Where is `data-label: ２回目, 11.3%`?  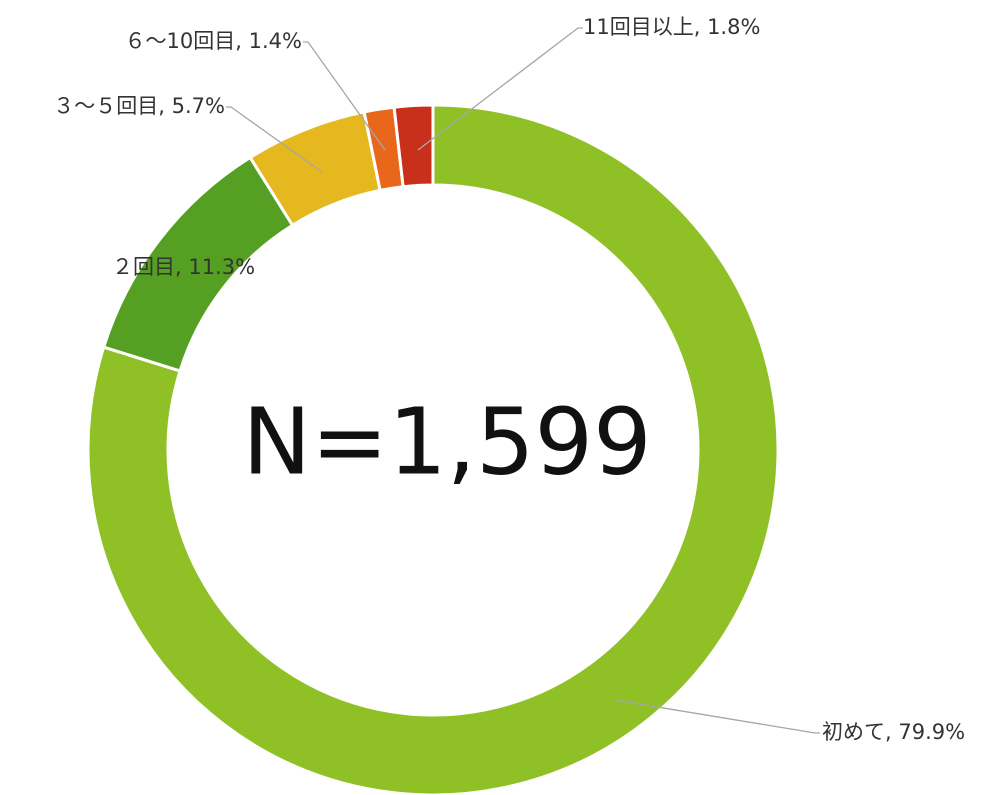
data-label: ２回目, 11.3% is located at coordinates (183, 267).